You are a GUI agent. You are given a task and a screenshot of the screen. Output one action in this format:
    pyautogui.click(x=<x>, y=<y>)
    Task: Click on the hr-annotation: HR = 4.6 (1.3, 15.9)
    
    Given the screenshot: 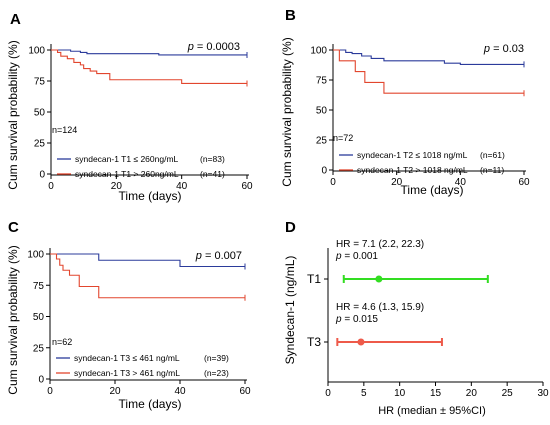 What is the action you would take?
    pyautogui.click(x=380, y=307)
    